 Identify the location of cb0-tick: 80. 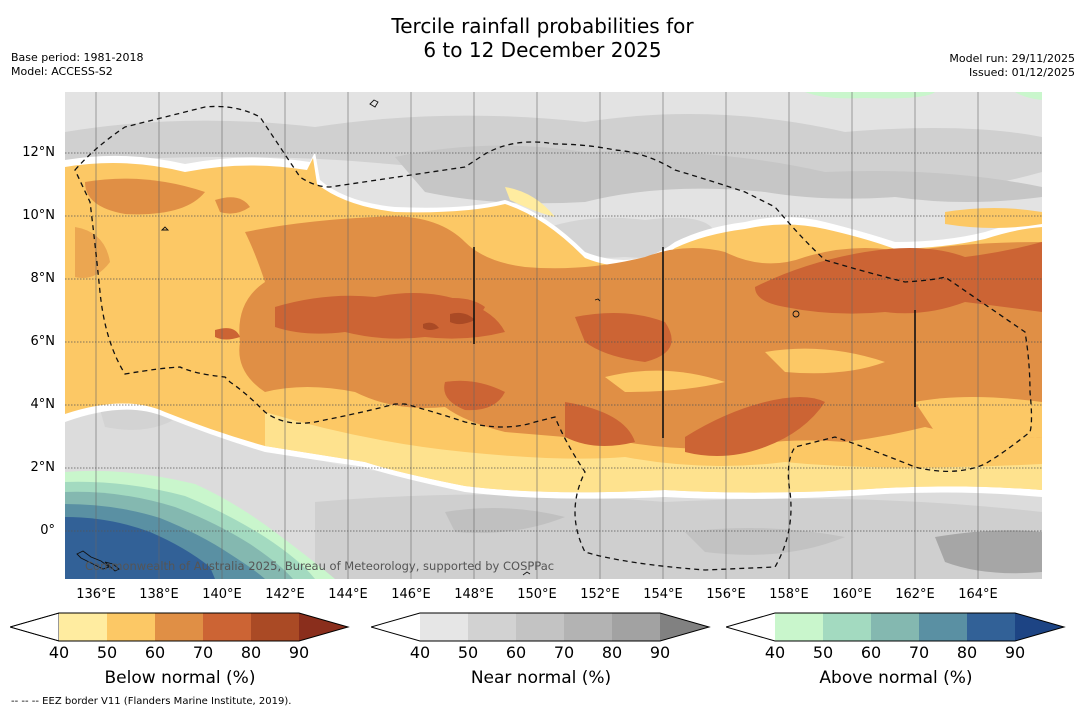
(251, 652).